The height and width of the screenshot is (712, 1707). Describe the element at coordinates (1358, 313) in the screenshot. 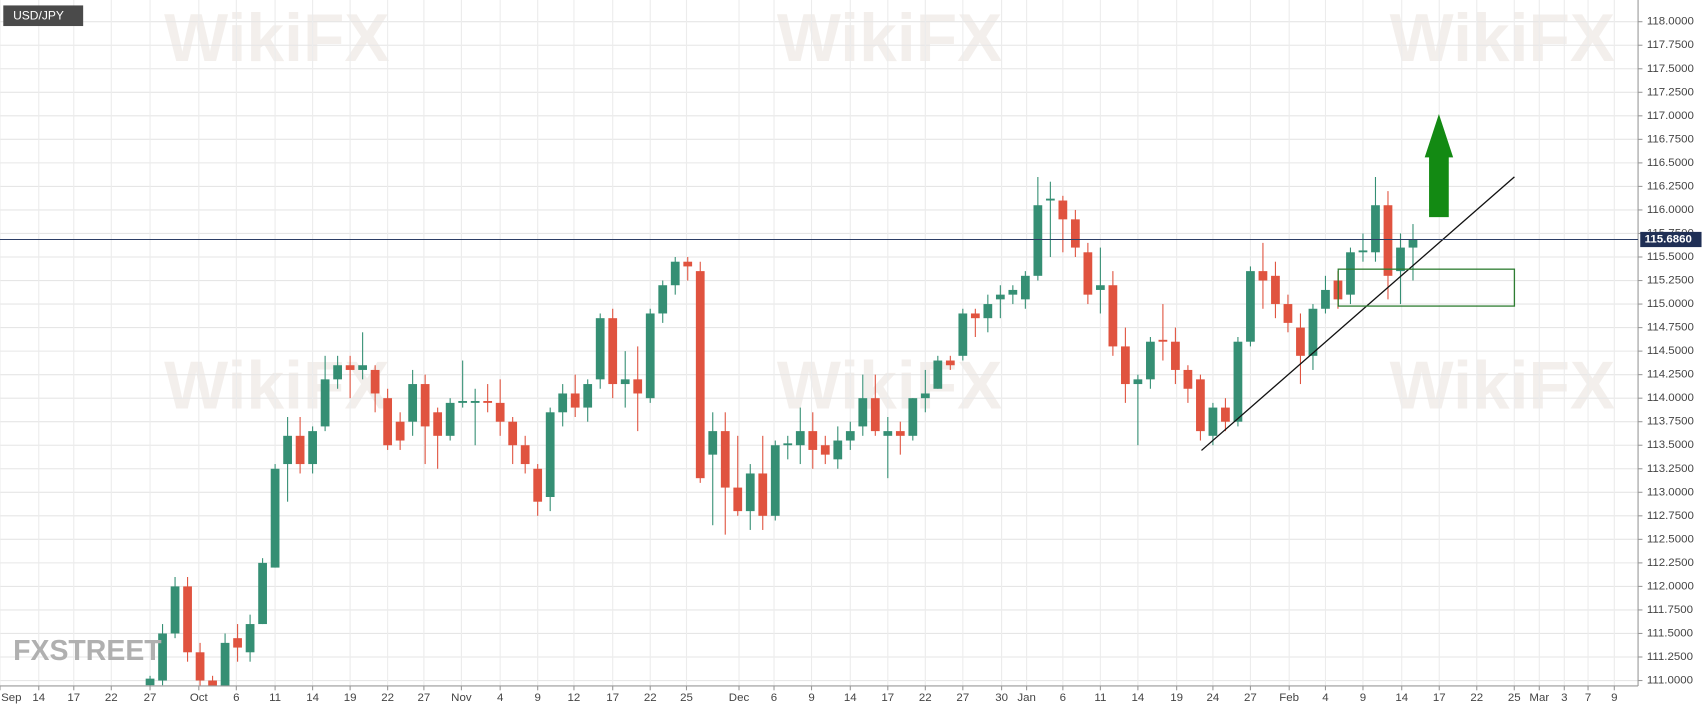

I see `trend-line` at that location.